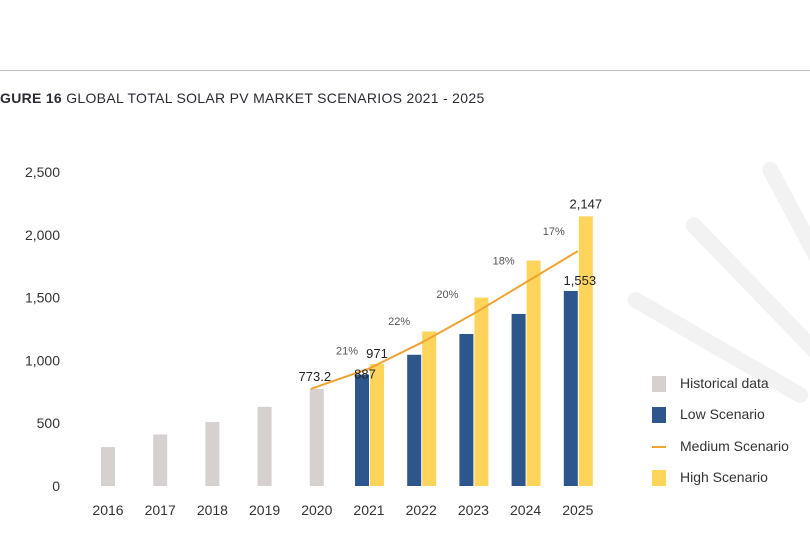 The image size is (810, 549). I want to click on x-tick-label: 2024, so click(525, 510).